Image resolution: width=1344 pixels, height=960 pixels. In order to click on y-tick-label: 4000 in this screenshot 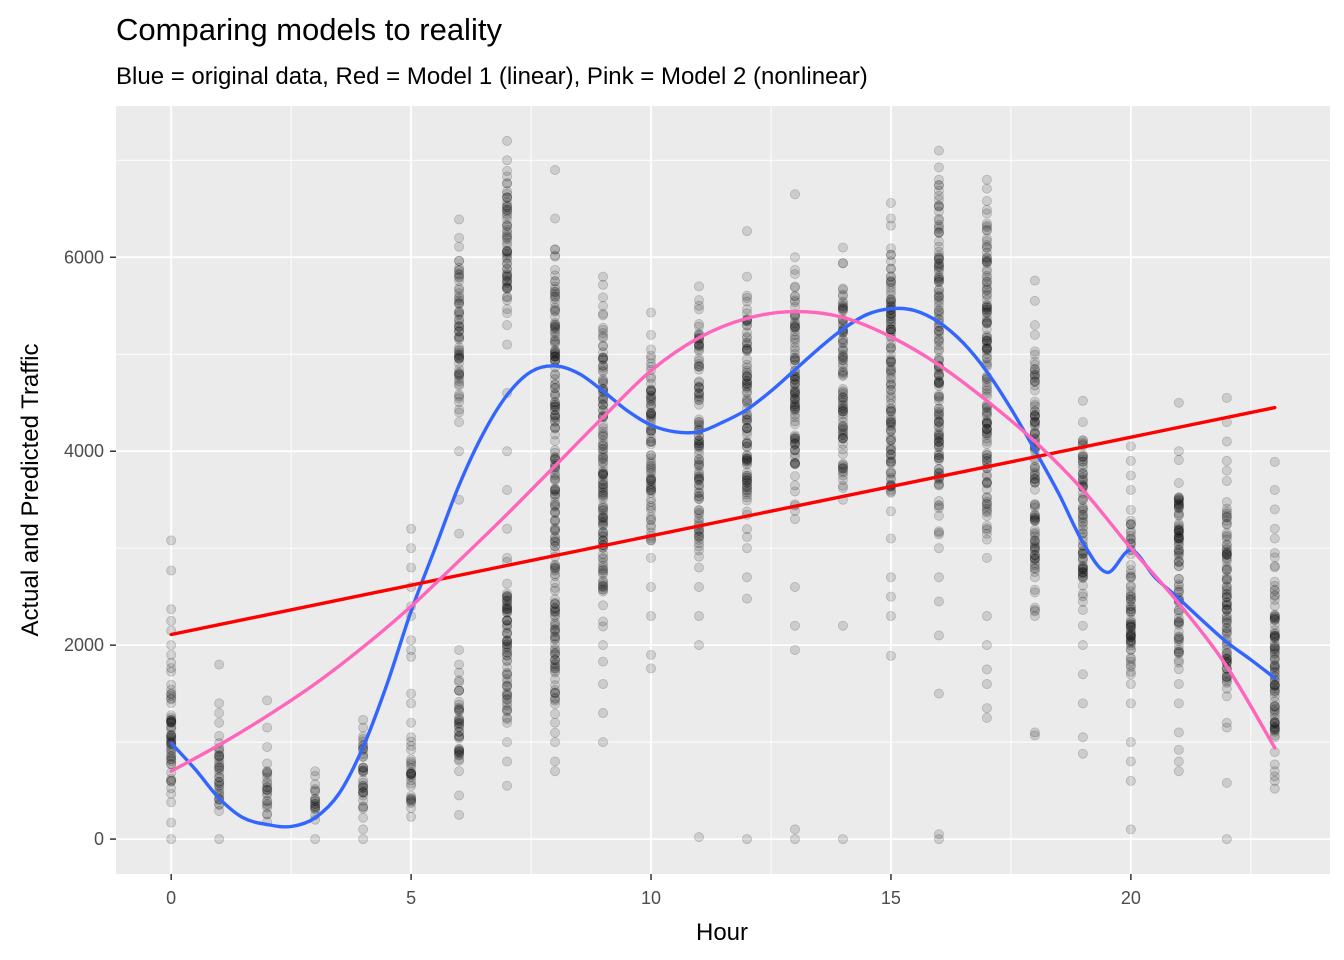, I will do `click(84, 451)`.